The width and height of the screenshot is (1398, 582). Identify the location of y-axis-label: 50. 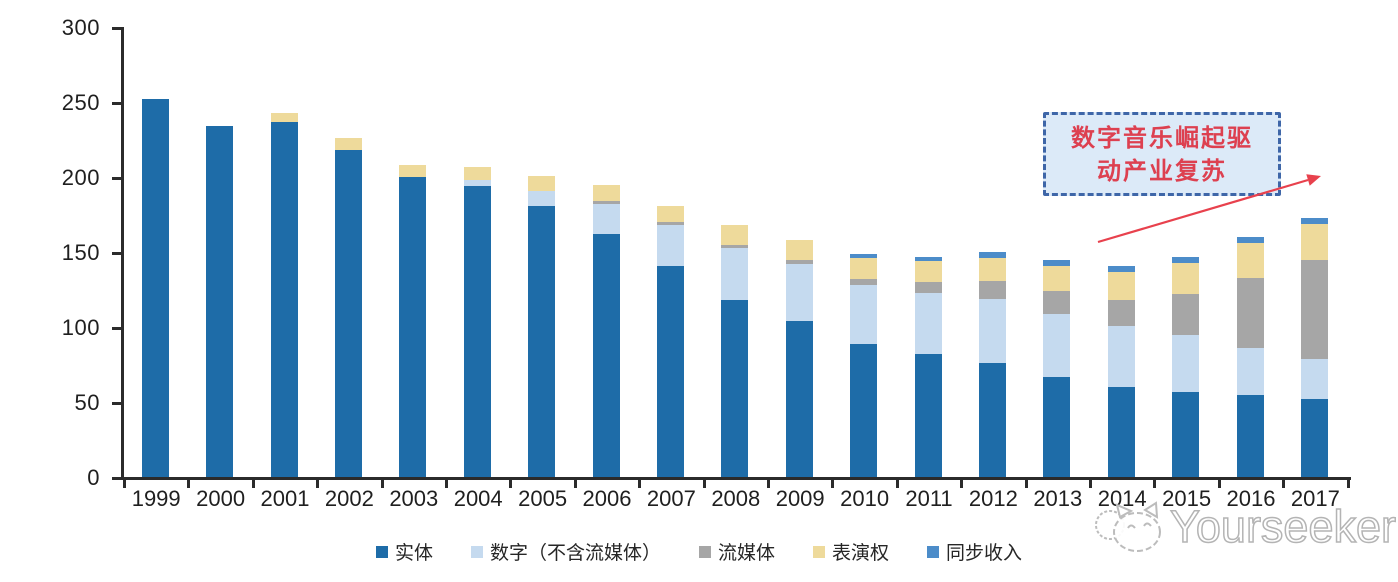
(87, 402).